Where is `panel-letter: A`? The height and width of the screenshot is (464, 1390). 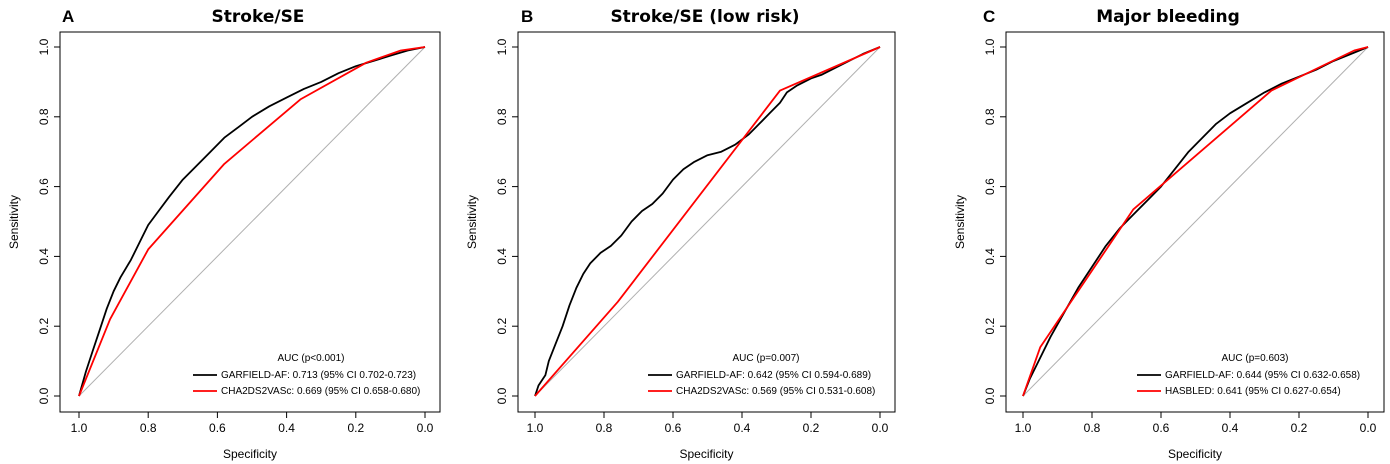
panel-letter: A is located at coordinates (68, 16).